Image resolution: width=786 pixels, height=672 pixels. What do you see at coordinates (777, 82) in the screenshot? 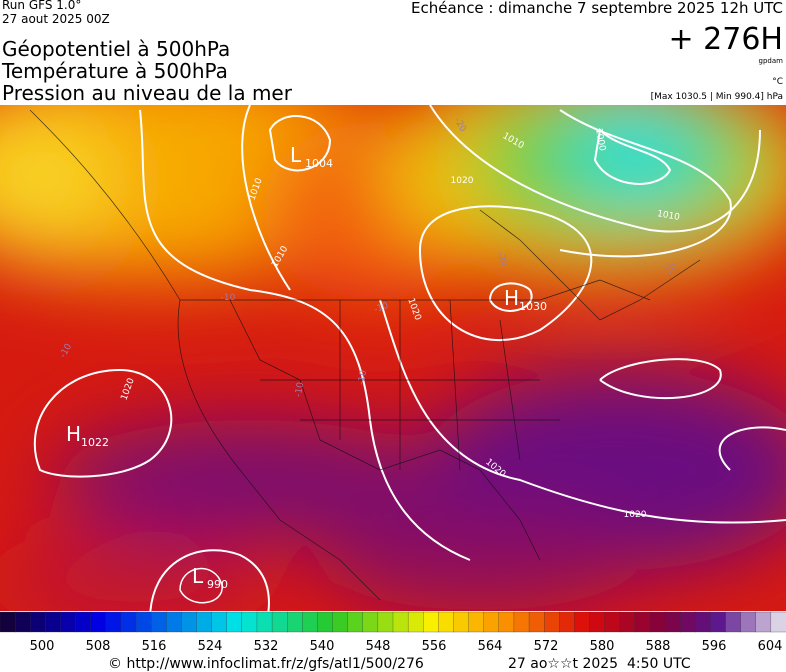
I see `temp-unit: °C` at bounding box center [777, 82].